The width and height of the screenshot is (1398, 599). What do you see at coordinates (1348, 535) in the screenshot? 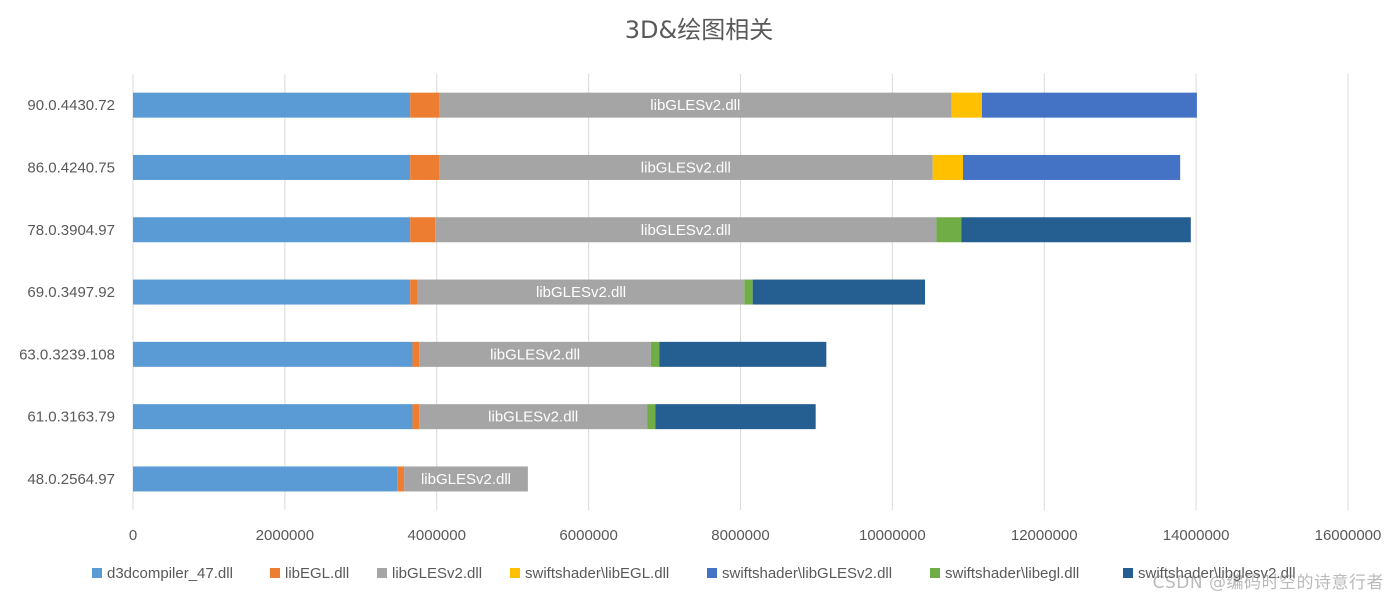
I see `x-tick-label: 16000000` at bounding box center [1348, 535].